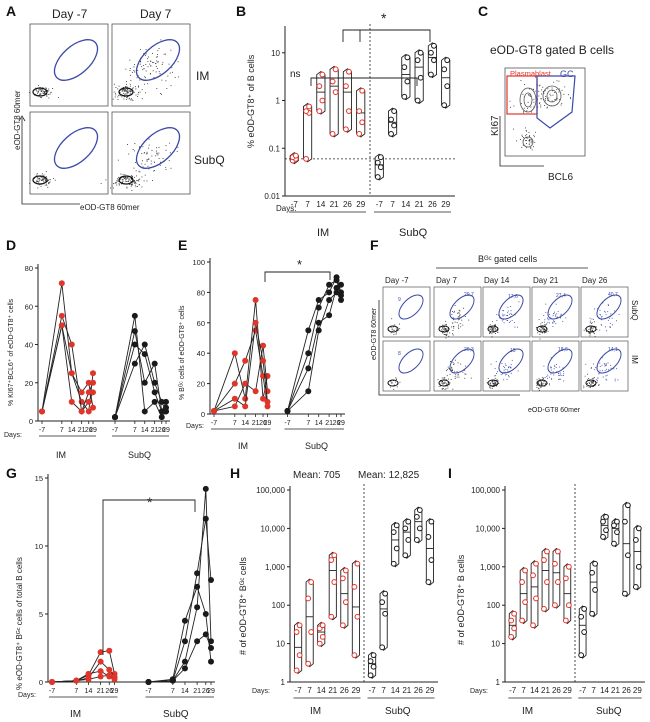 This screenshot has width=650, height=722. Describe the element at coordinates (449, 348) in the screenshot. I see `panel-f-axis-arrows` at that location.